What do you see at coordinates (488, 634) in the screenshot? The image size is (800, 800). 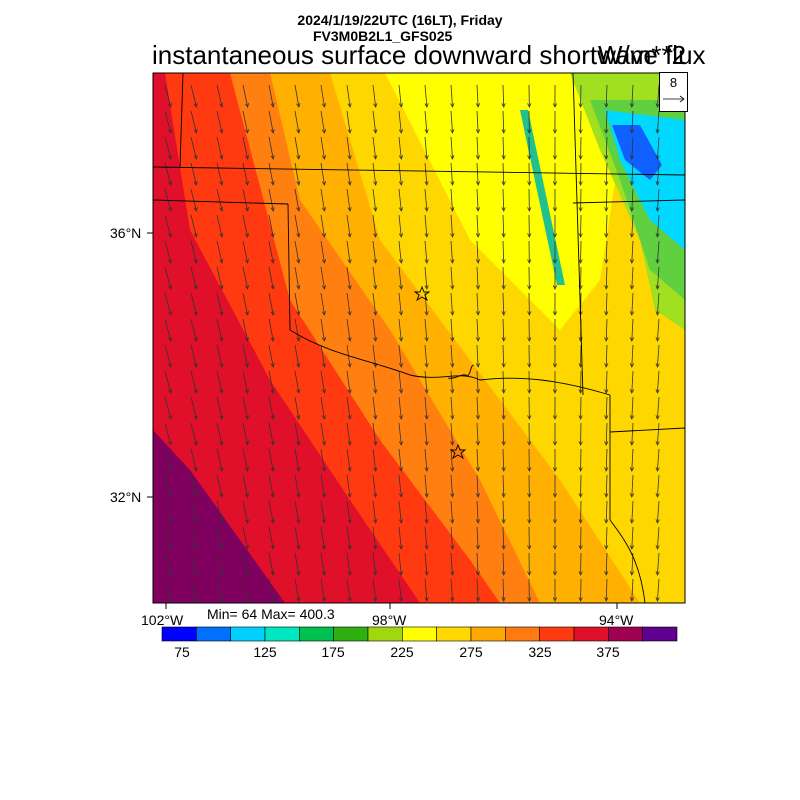 I see `colorbar-swatch` at bounding box center [488, 634].